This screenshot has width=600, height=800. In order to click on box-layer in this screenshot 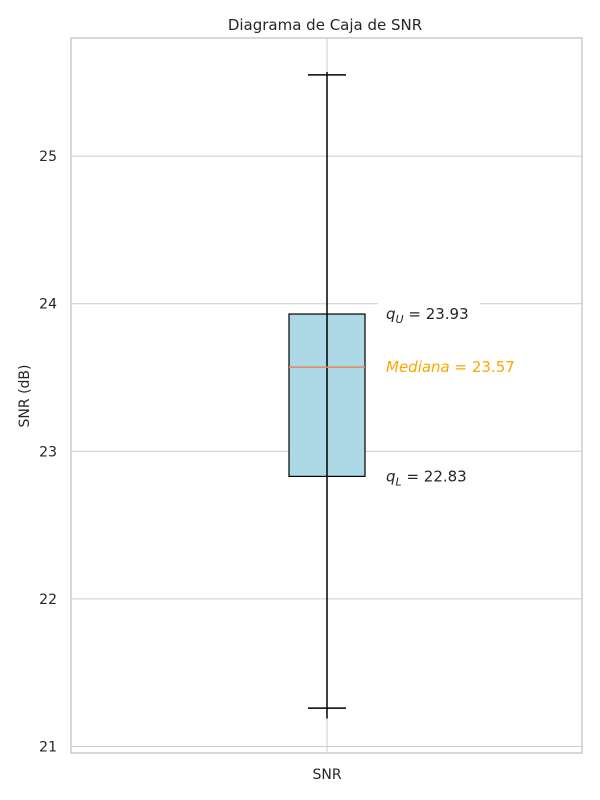, I will do `click(327, 395)`.